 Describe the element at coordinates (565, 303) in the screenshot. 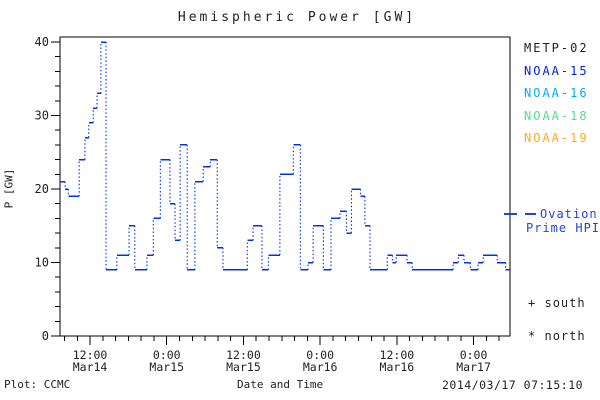

I see `south-label: south` at that location.